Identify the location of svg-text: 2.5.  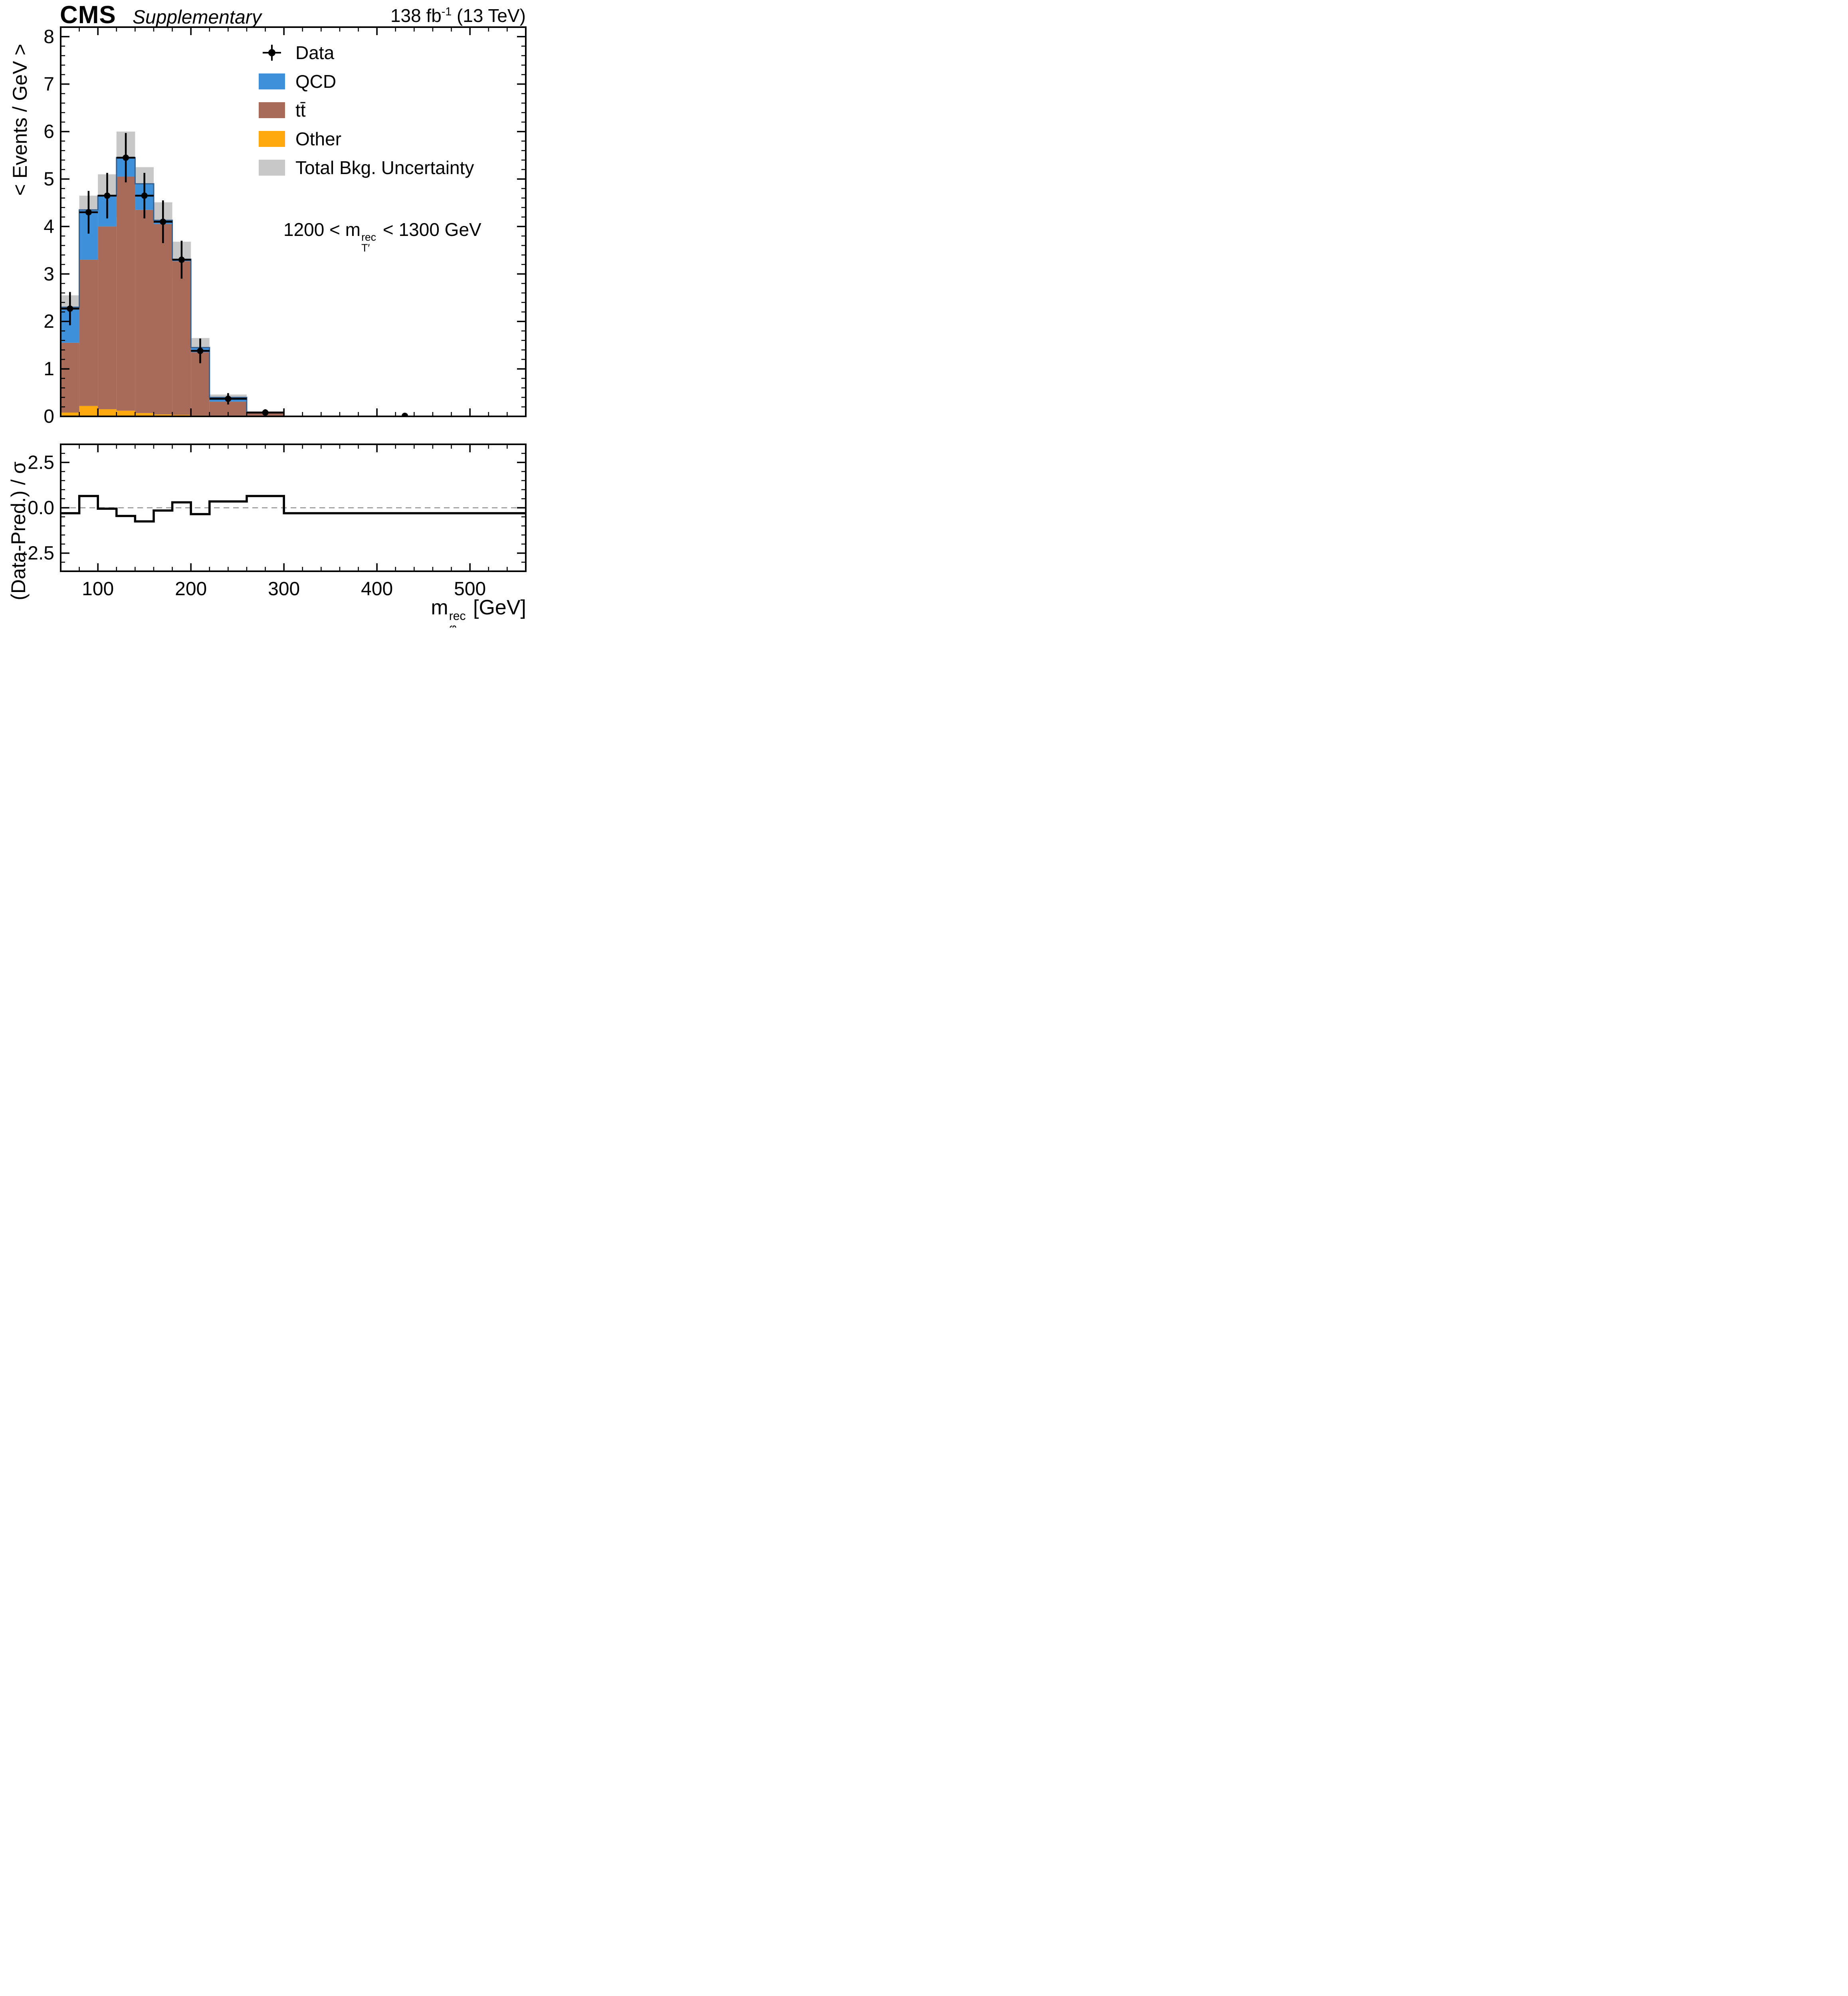
(41, 462).